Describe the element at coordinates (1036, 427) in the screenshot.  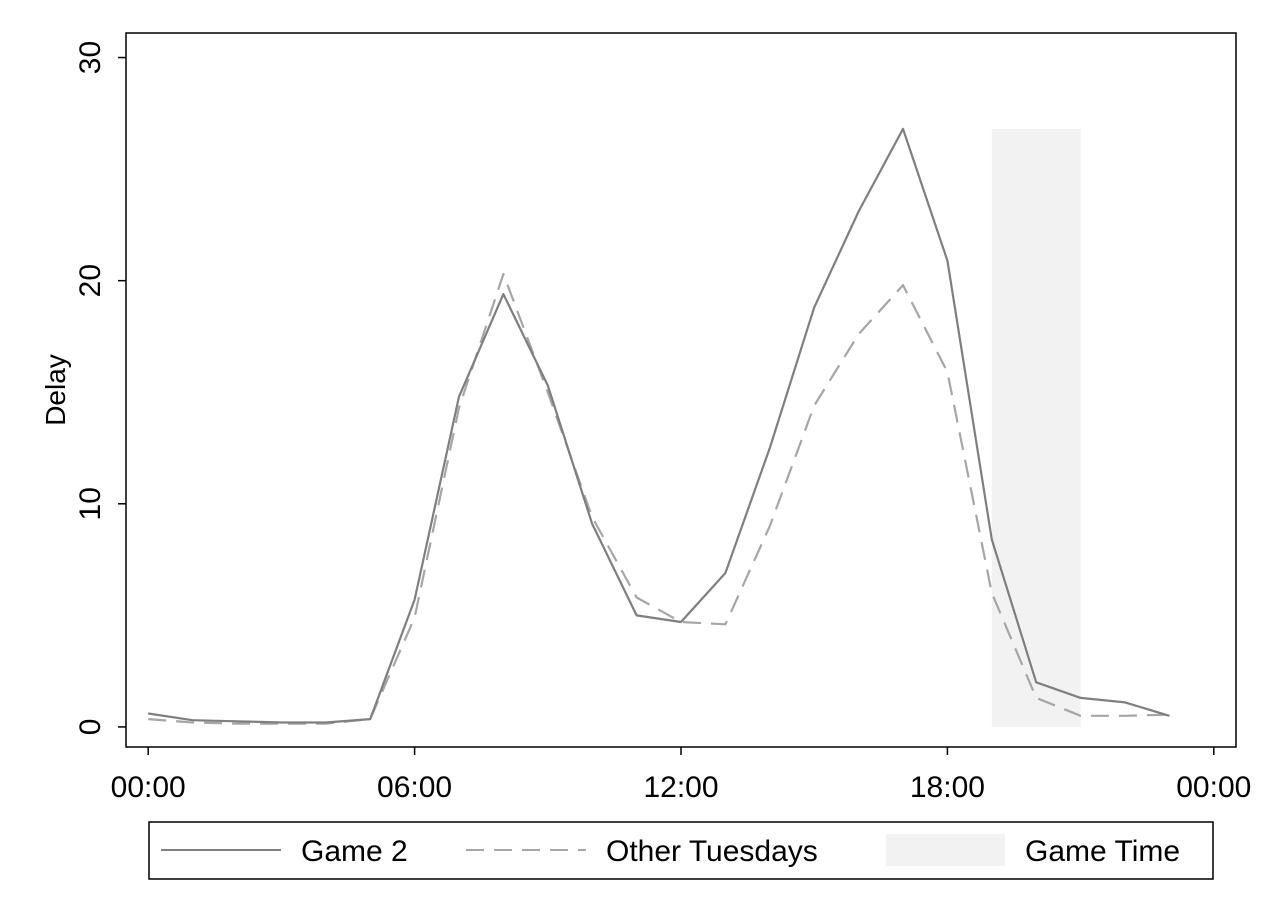
I see `game-time-region` at that location.